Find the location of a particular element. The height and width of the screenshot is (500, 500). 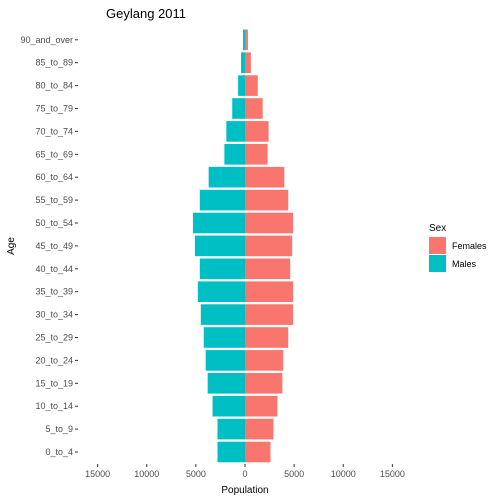

legend-label-males: Males is located at coordinates (464, 264).